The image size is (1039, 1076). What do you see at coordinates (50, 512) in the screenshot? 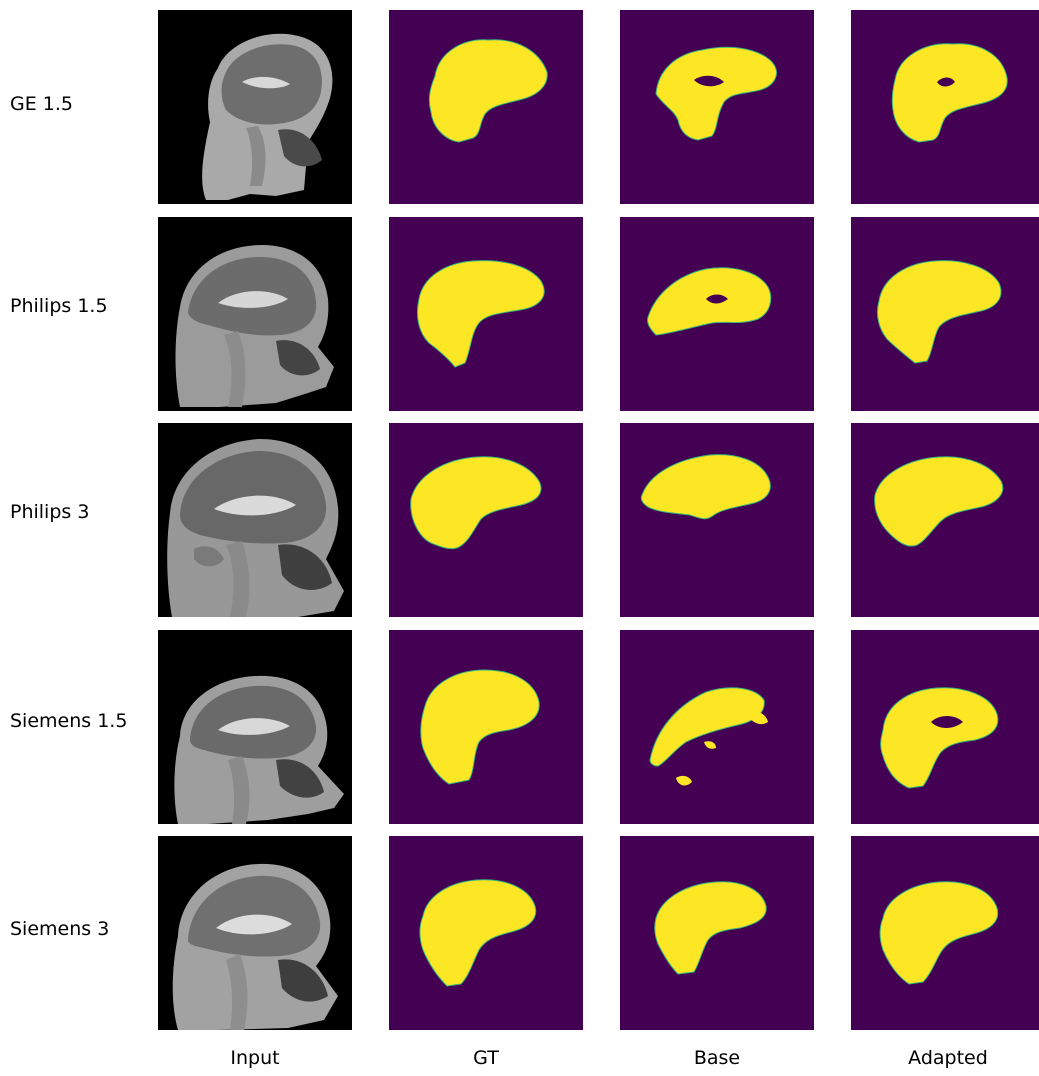
I see `row-label-philips-3: Philips 3` at bounding box center [50, 512].